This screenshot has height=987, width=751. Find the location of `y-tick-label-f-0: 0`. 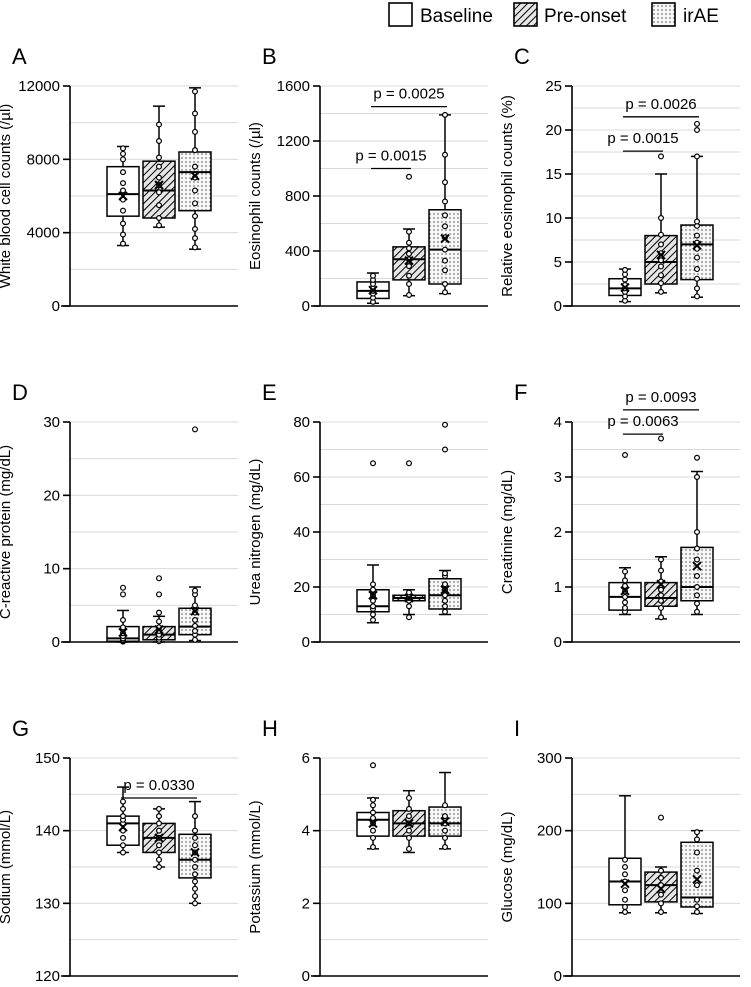

y-tick-label-f-0: 0 is located at coordinates (558, 642).